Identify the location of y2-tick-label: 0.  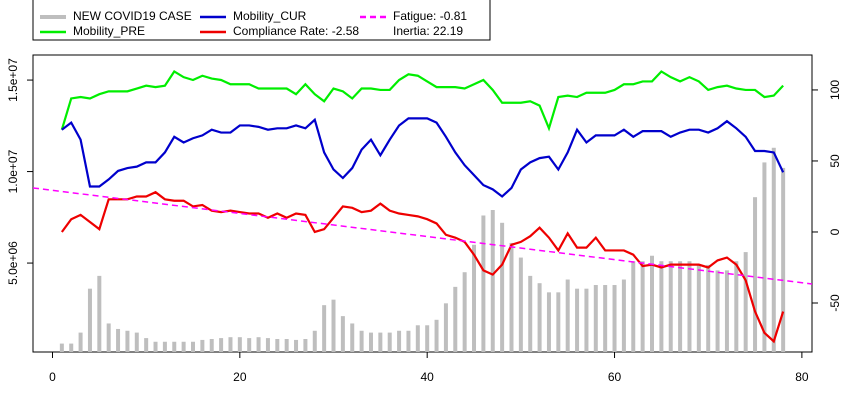
(835, 231).